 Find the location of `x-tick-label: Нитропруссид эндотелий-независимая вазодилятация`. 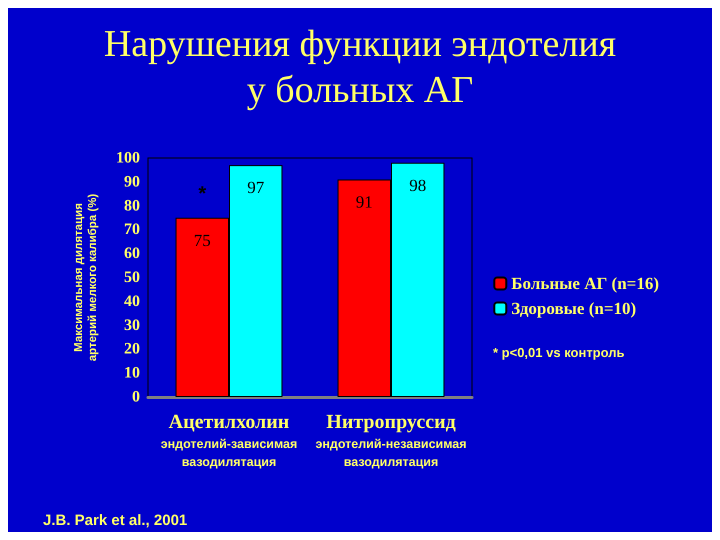

x-tick-label: Нитропруссид эндотелий-независимая вазодилятация is located at coordinates (391, 440).